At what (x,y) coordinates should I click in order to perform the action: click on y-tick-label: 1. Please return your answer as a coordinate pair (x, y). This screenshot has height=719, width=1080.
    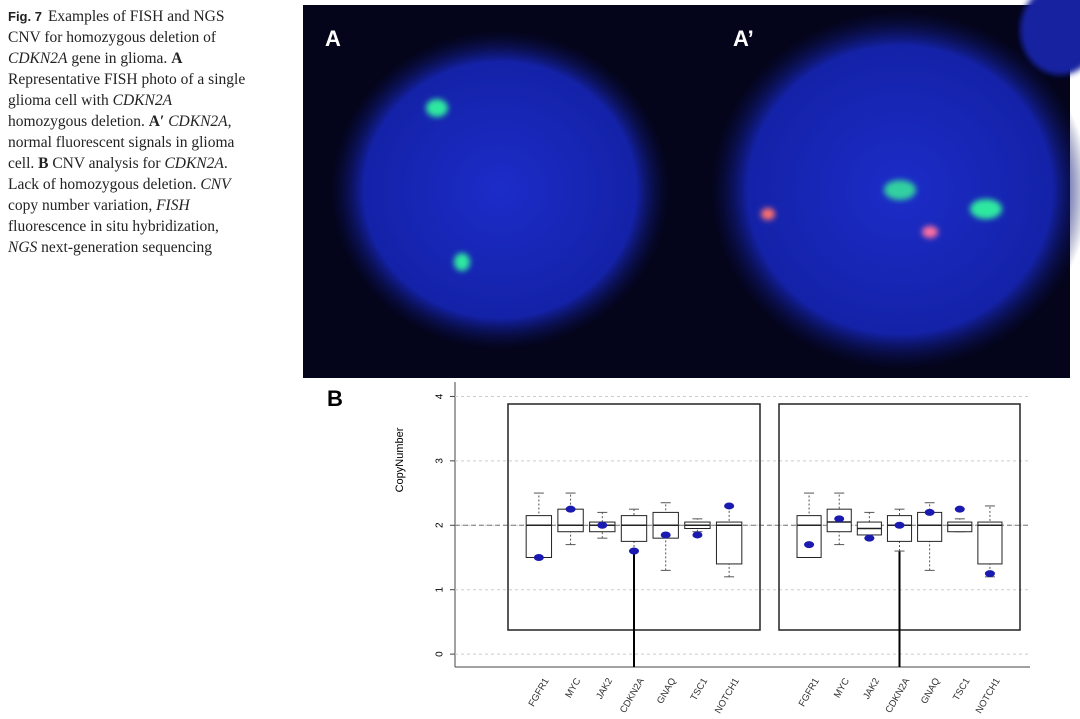
    Looking at the image, I should click on (440, 589).